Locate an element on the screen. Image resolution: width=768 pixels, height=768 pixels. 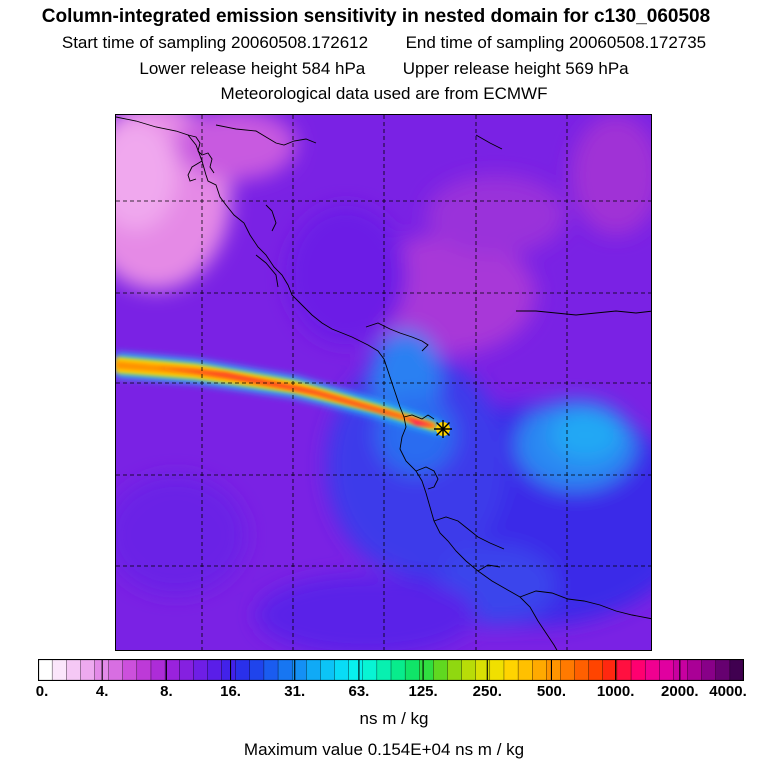
colorbar is located at coordinates (391, 670).